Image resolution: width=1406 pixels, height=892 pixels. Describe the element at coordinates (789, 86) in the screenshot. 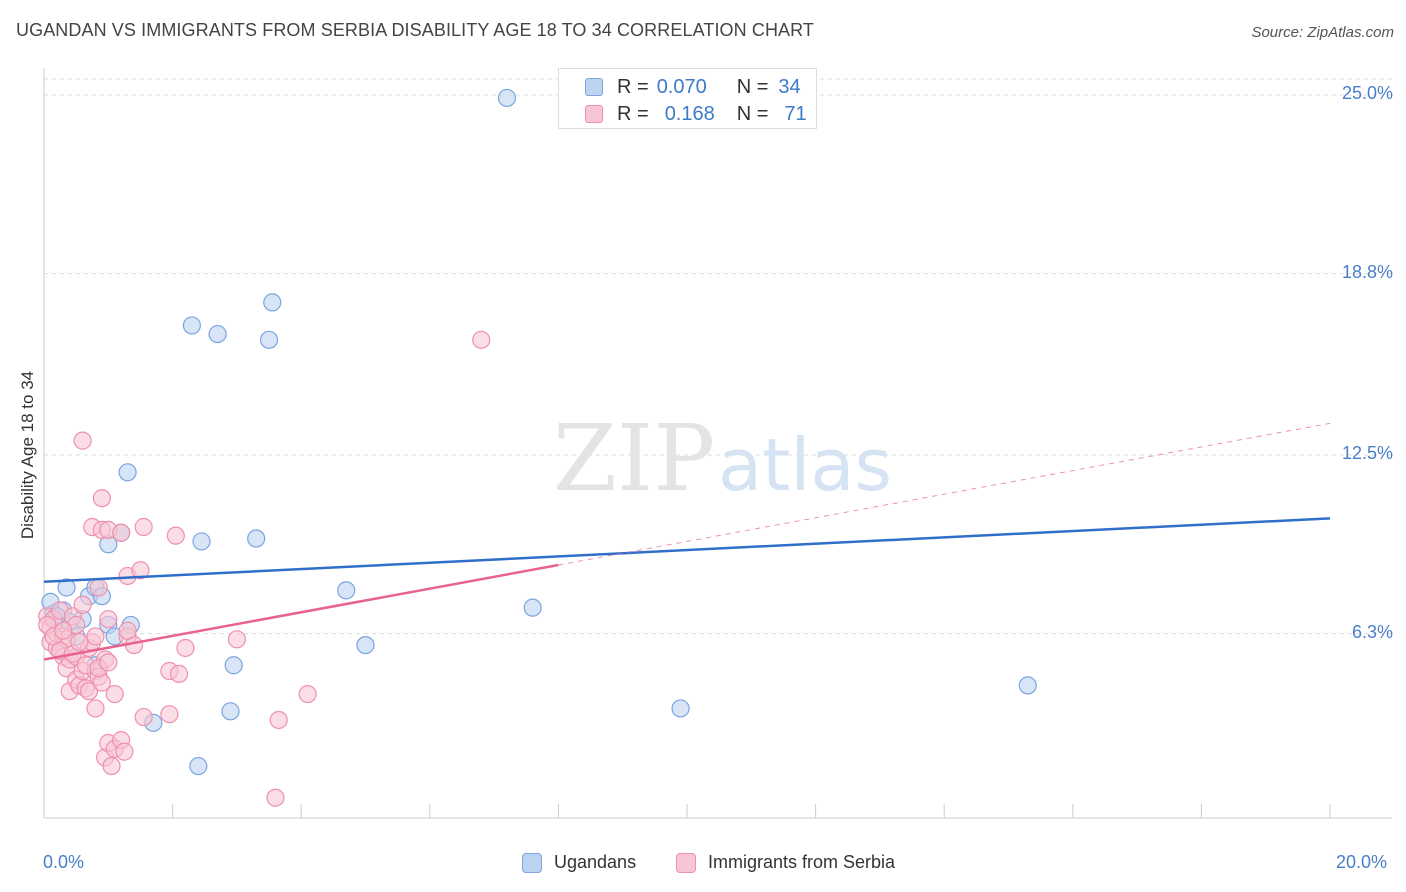

I see `n-value: 34` at that location.